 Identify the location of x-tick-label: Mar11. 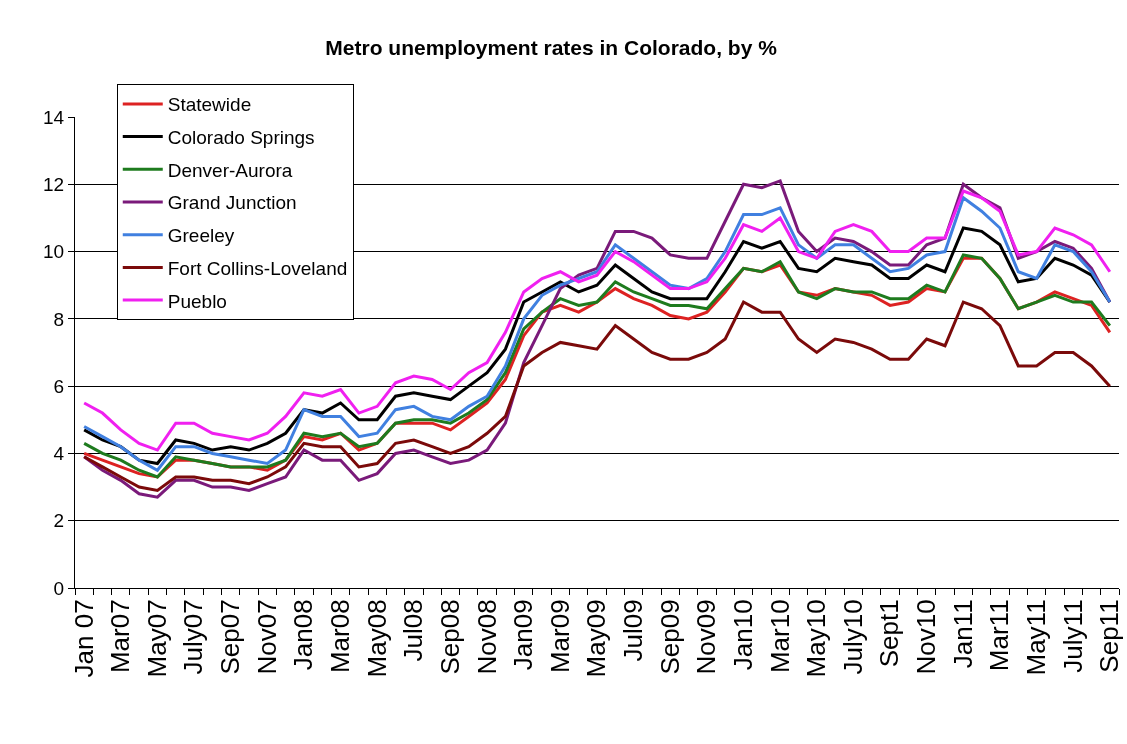
(999, 635).